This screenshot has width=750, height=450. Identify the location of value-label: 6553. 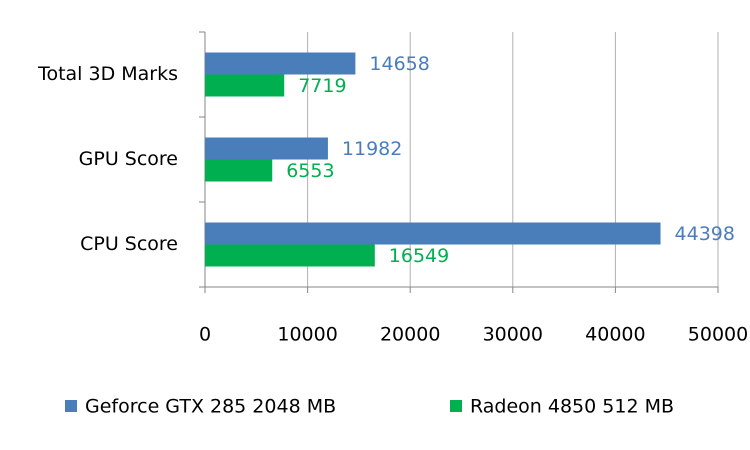
(310, 171).